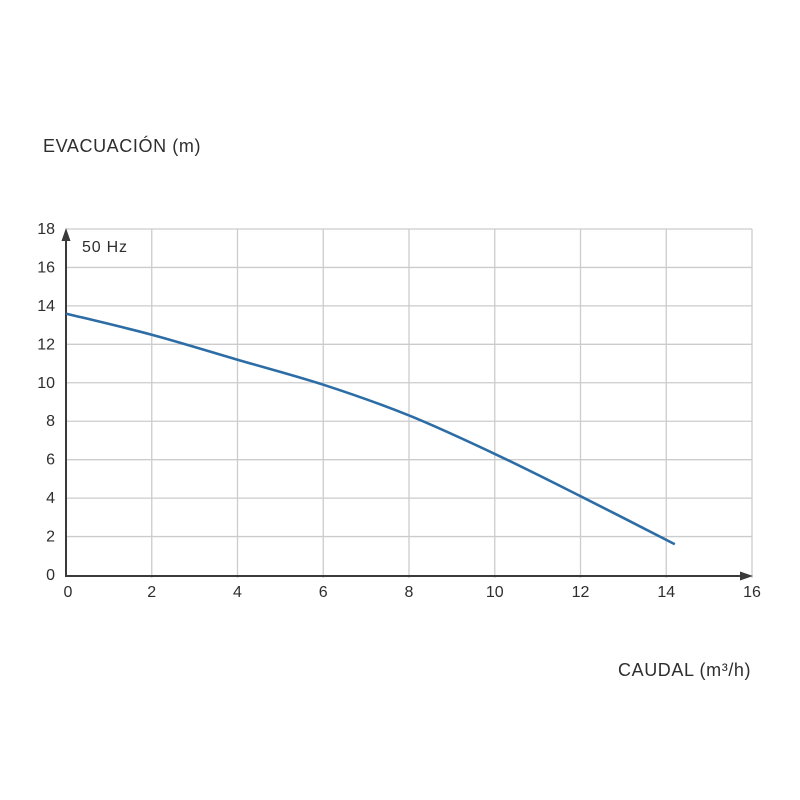  What do you see at coordinates (66, 234) in the screenshot?
I see `y-axis-arrow-icon` at bounding box center [66, 234].